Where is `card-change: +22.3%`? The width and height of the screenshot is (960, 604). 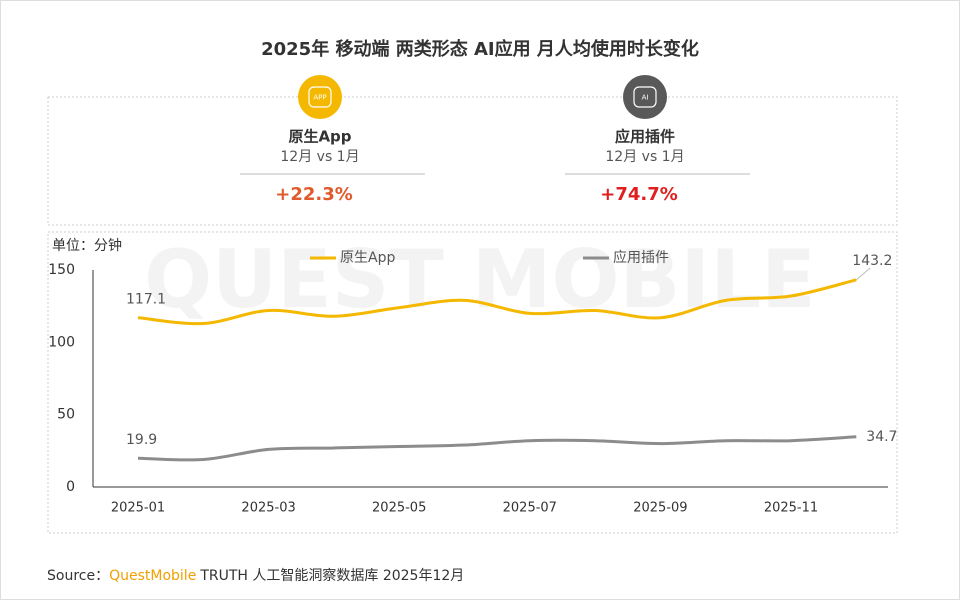
card-change: +22.3% is located at coordinates (314, 194).